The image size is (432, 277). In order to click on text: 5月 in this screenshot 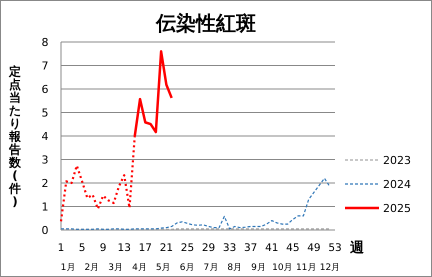, I will do `click(163, 268)`.